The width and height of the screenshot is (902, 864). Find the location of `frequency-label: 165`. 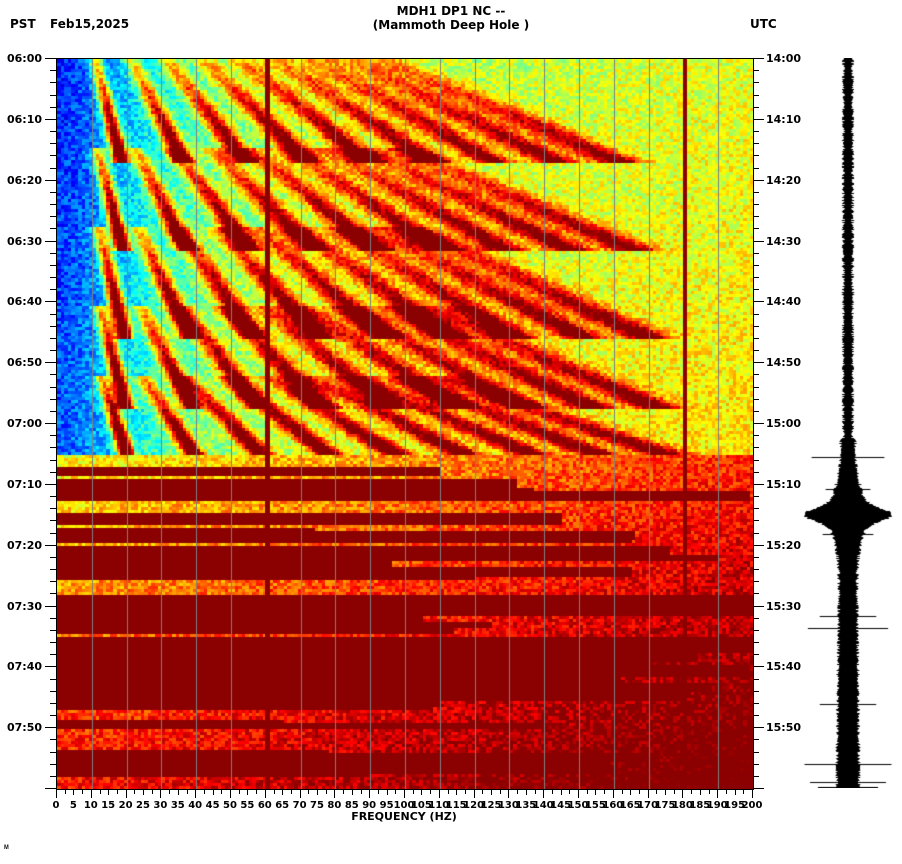

frequency-label: 165 is located at coordinates (630, 805).